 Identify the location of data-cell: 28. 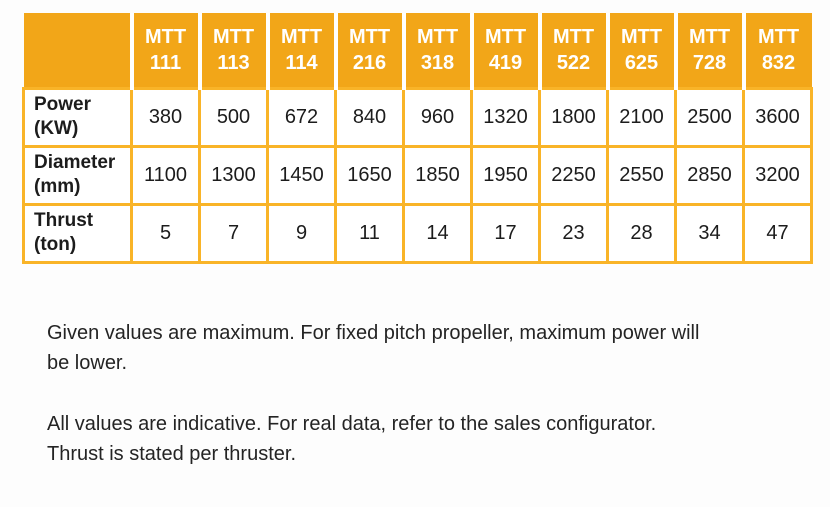
(641, 233).